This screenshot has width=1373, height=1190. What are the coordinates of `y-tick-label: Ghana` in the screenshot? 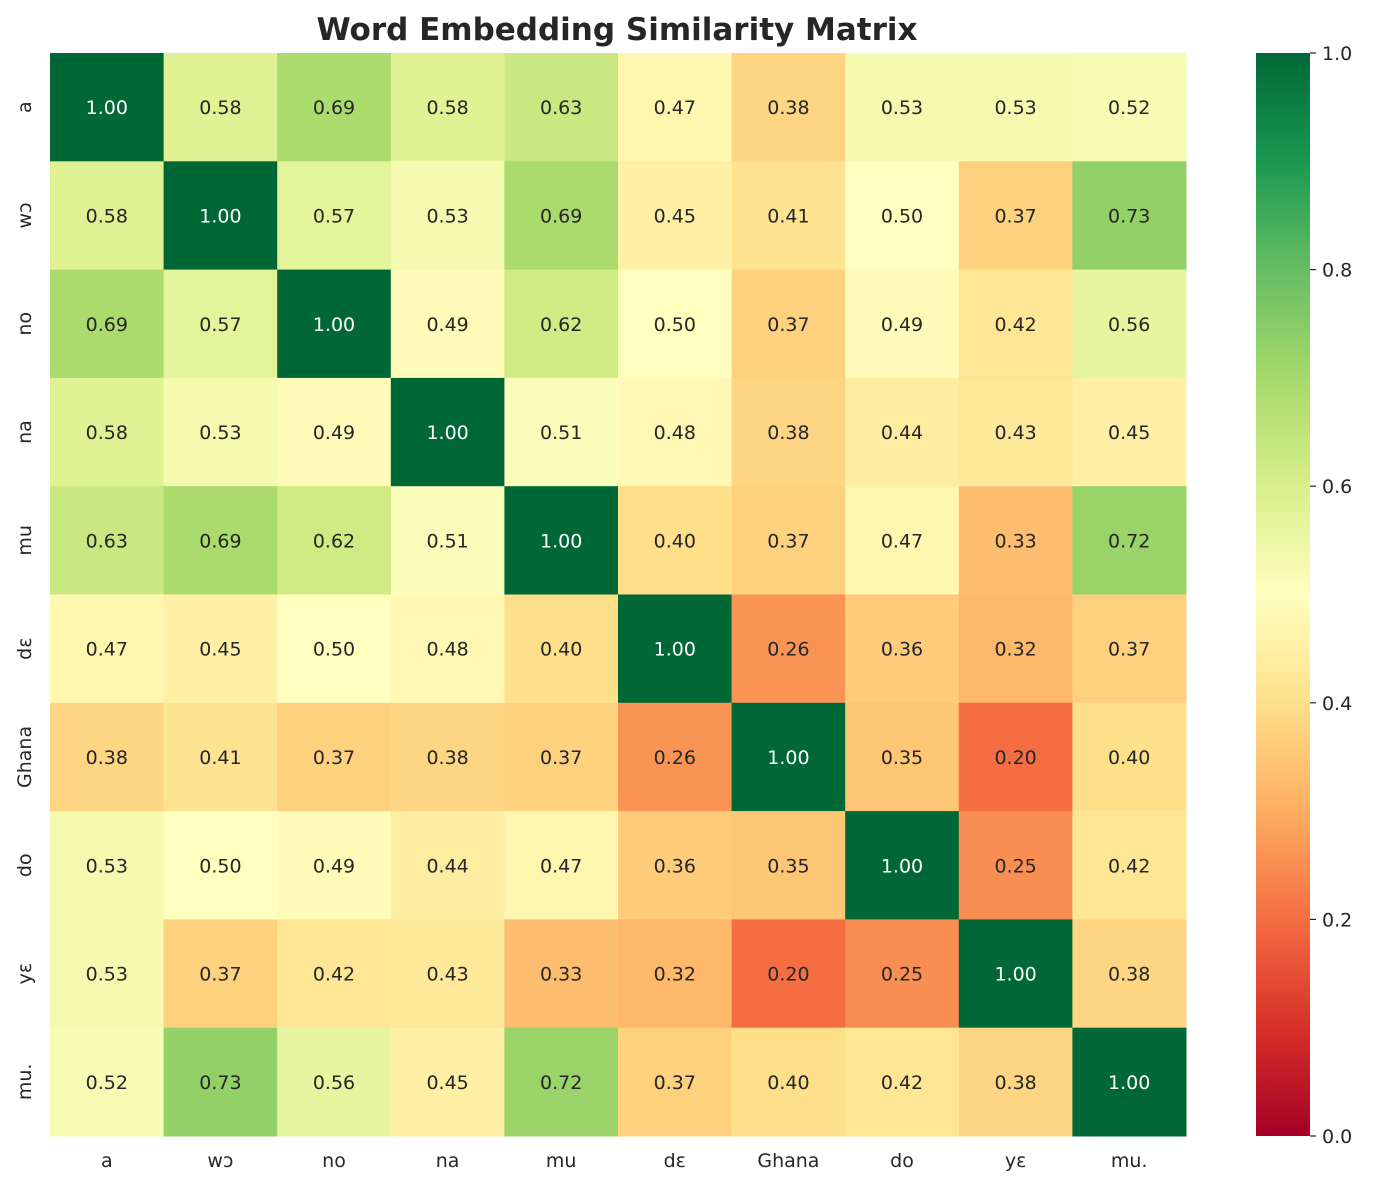 It's located at (25, 757).